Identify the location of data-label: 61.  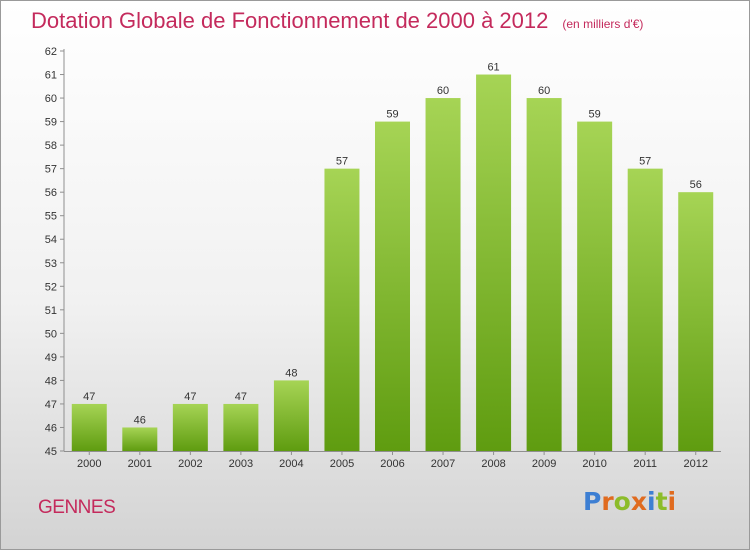
(493, 68).